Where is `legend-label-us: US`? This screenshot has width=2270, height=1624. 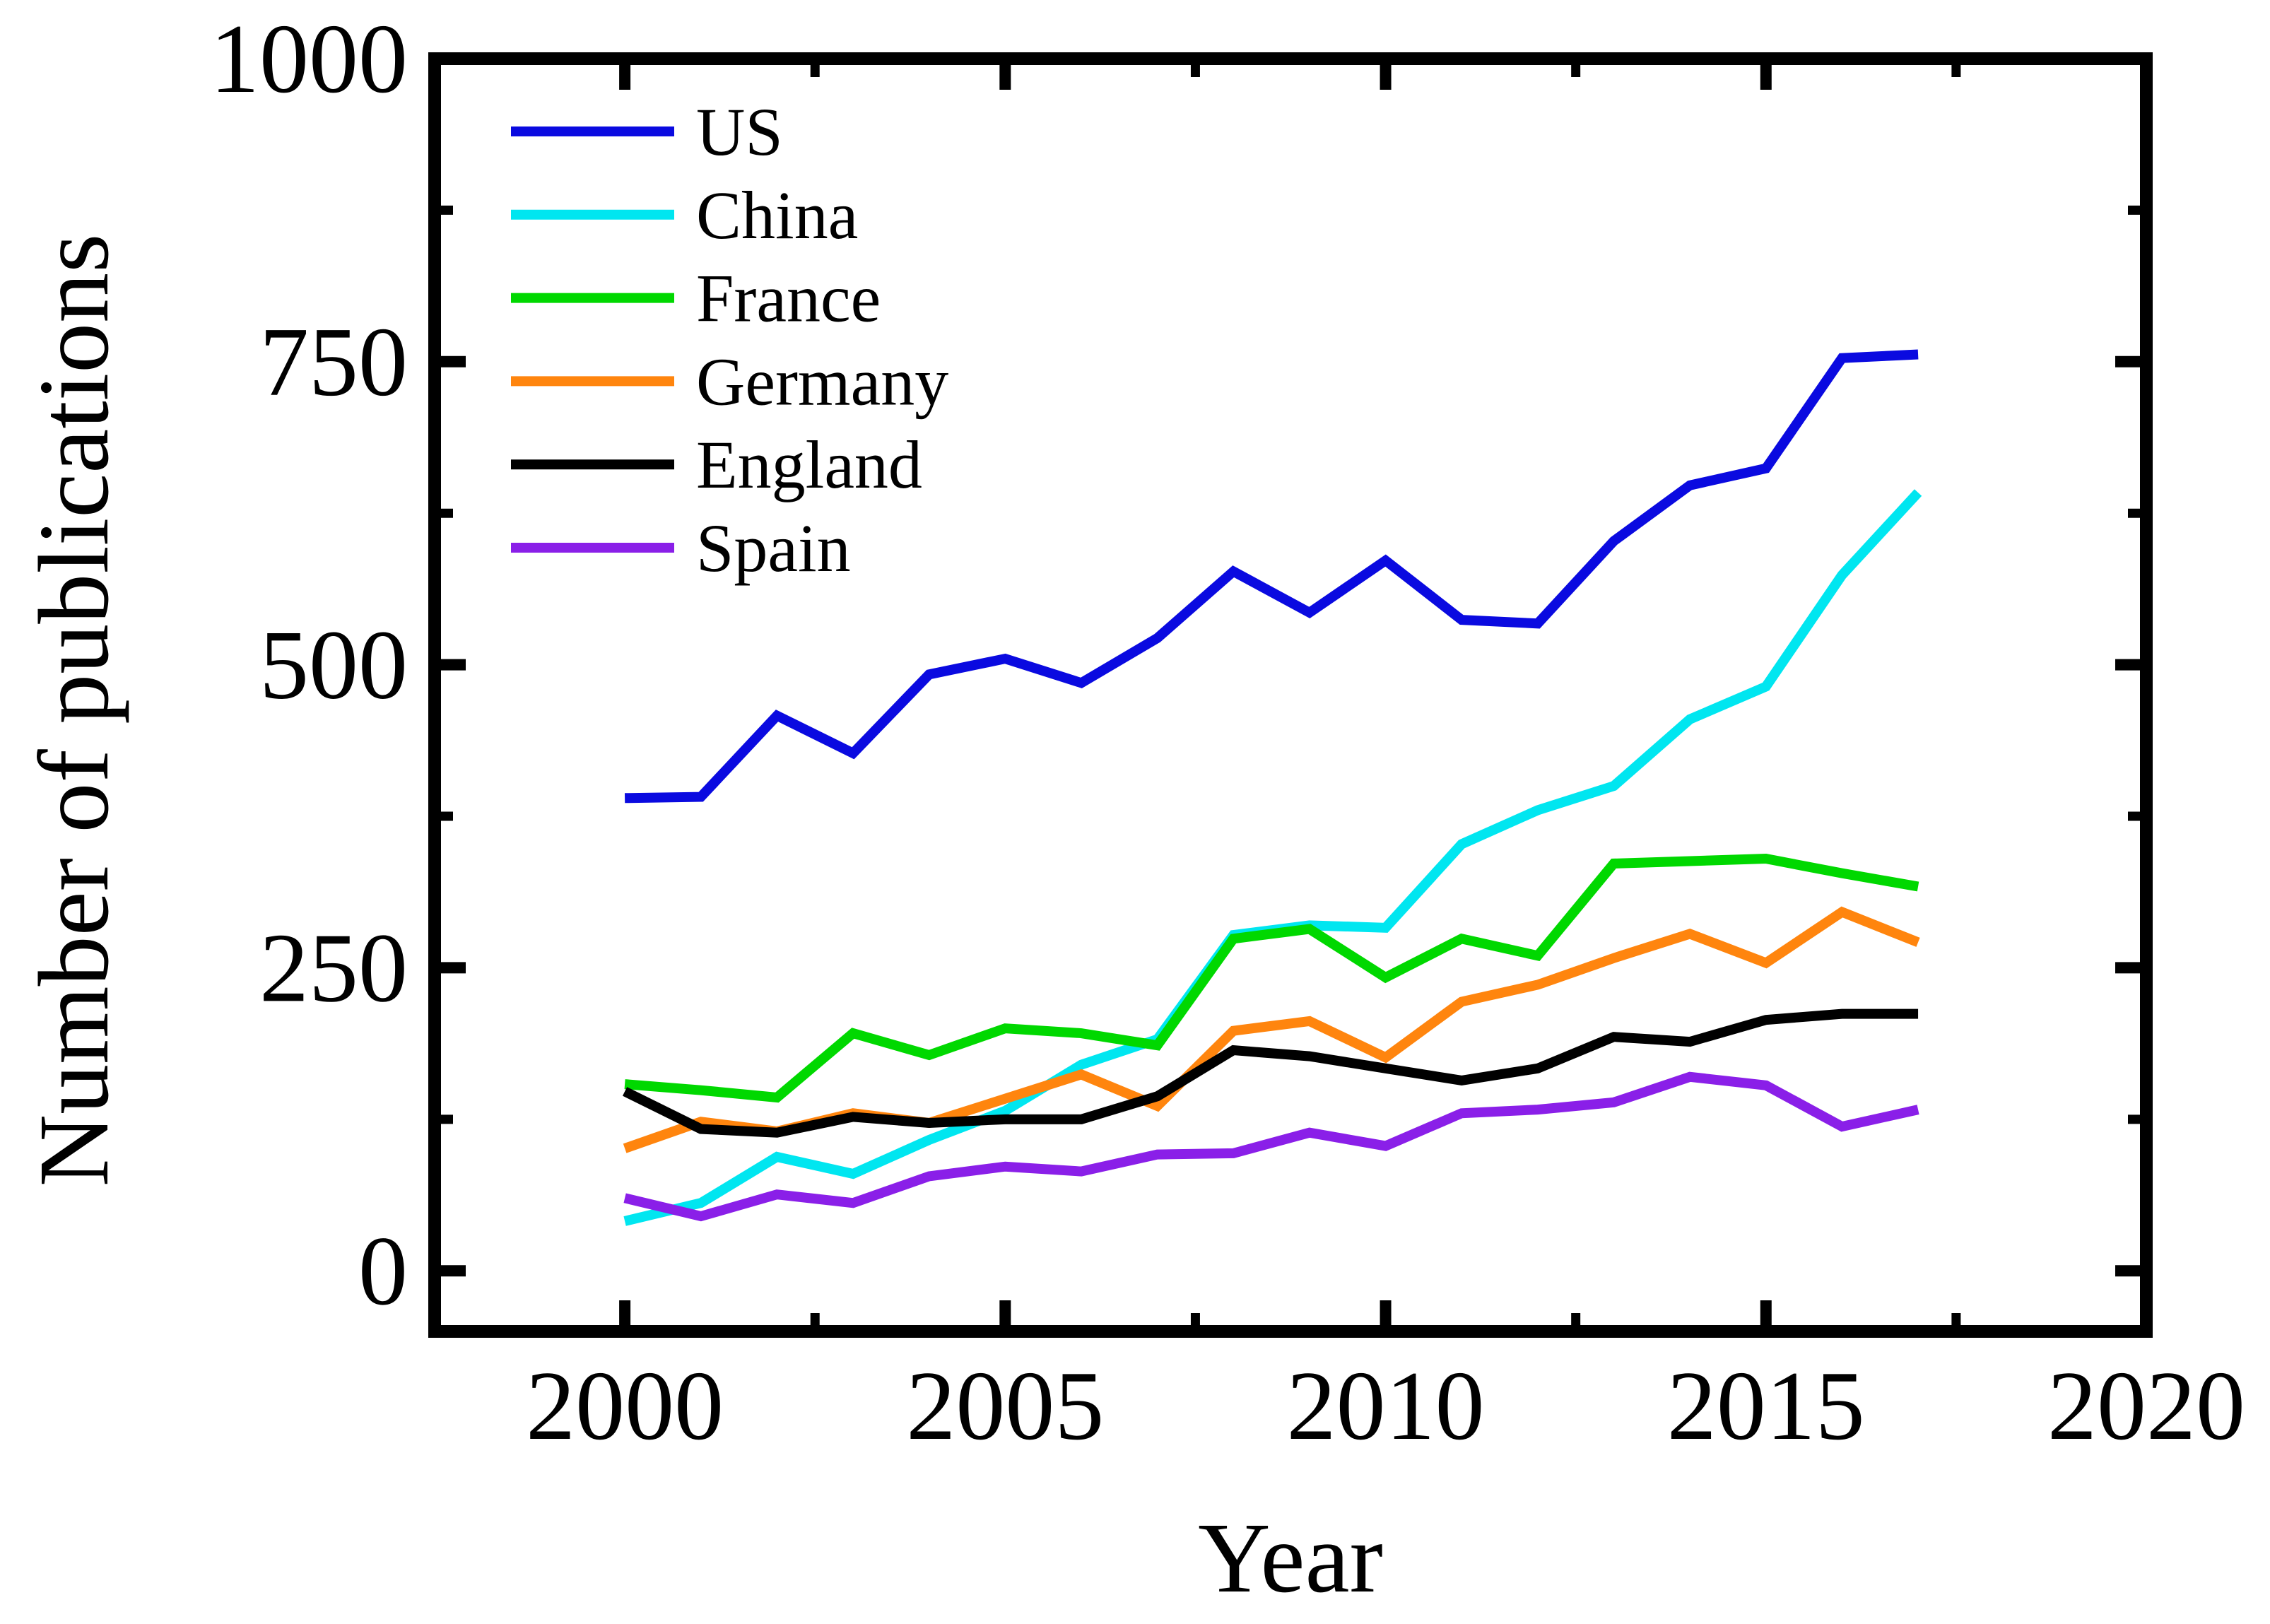 legend-label-us: US is located at coordinates (739, 132).